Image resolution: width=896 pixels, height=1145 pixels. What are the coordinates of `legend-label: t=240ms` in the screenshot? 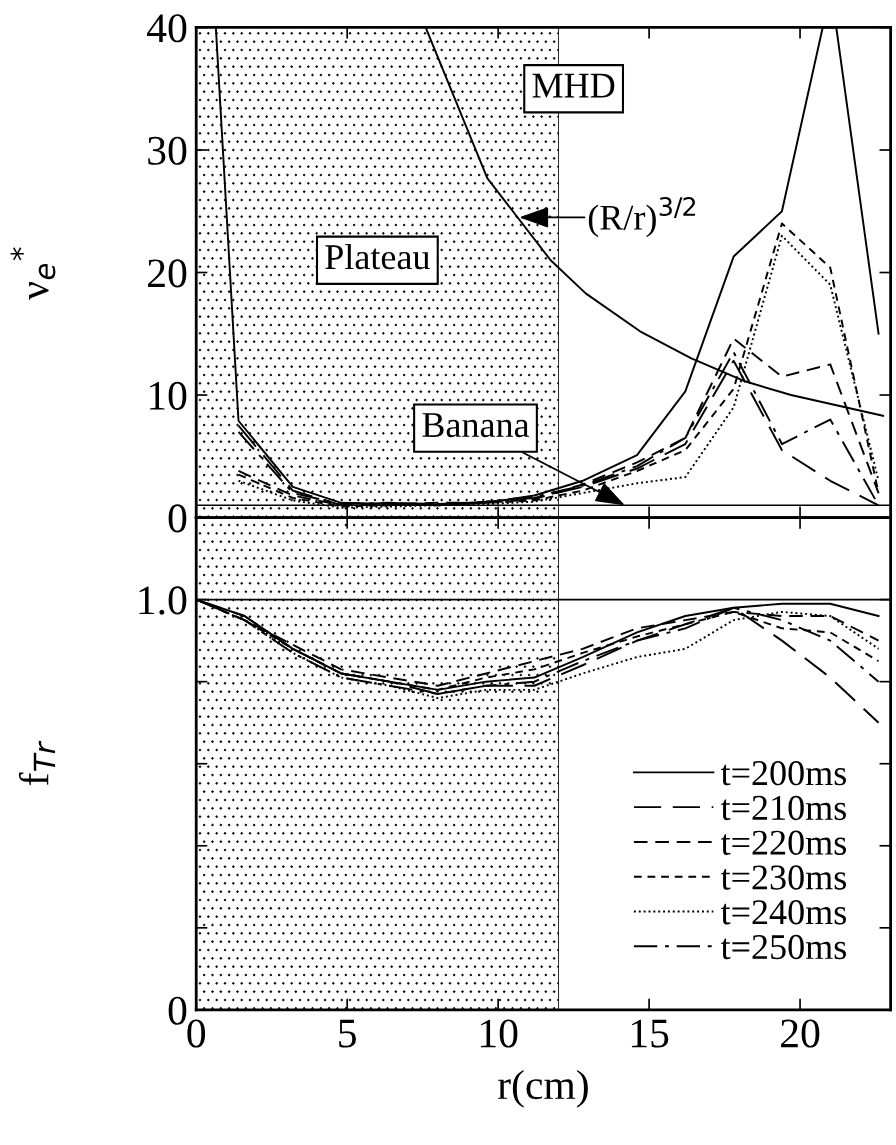 It's located at (783, 912).